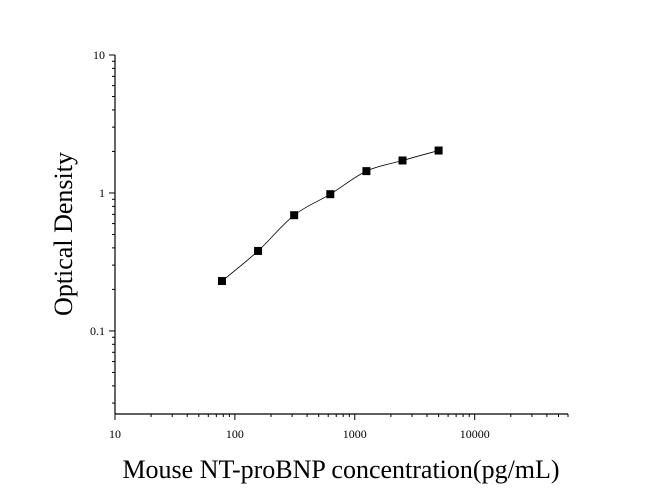  I want to click on fit-curve-layer, so click(330, 216).